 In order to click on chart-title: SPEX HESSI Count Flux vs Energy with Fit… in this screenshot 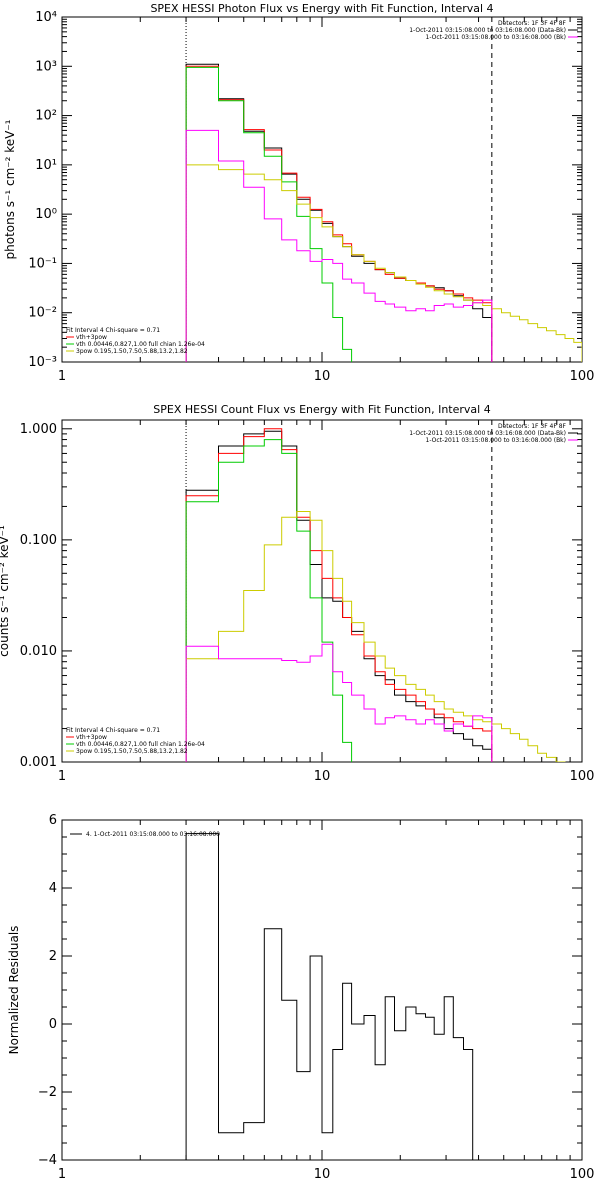, I will do `click(321, 409)`.